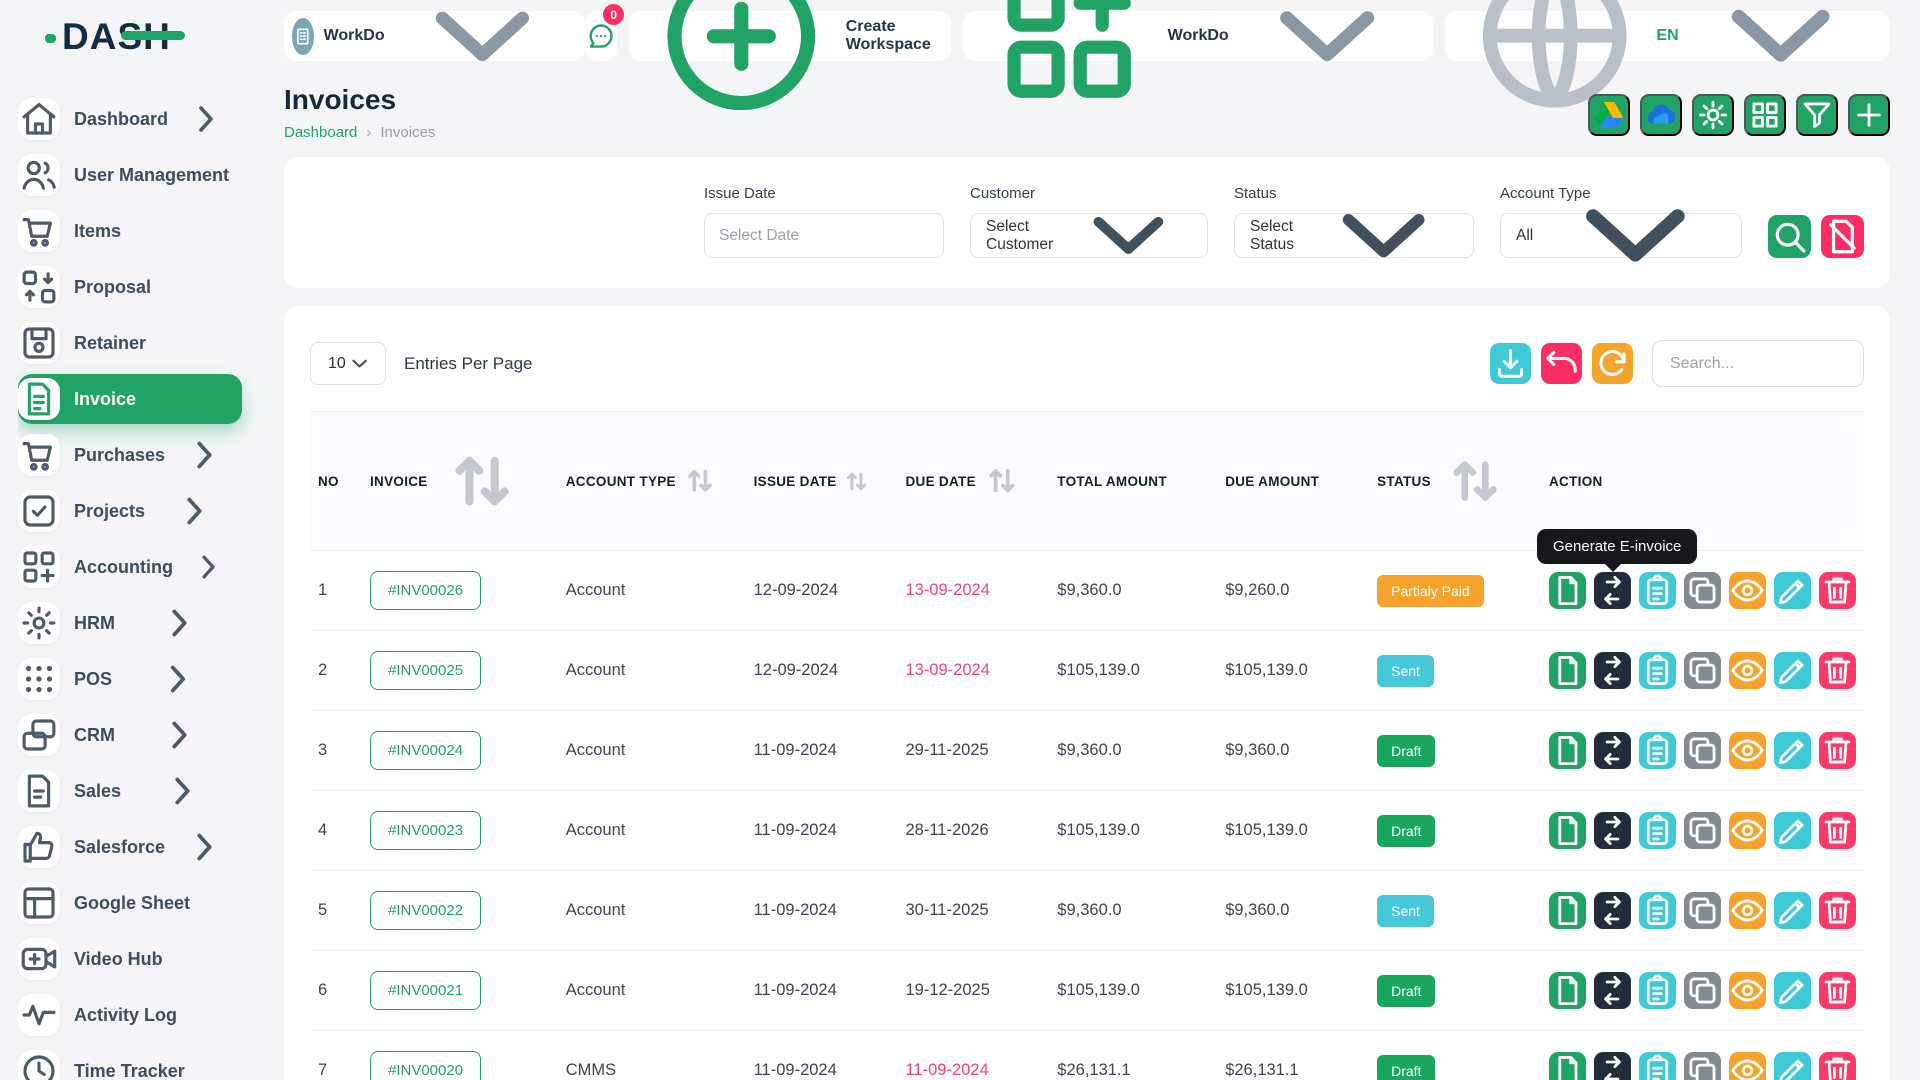  What do you see at coordinates (1713, 115) in the screenshot?
I see `settings-gear-button` at bounding box center [1713, 115].